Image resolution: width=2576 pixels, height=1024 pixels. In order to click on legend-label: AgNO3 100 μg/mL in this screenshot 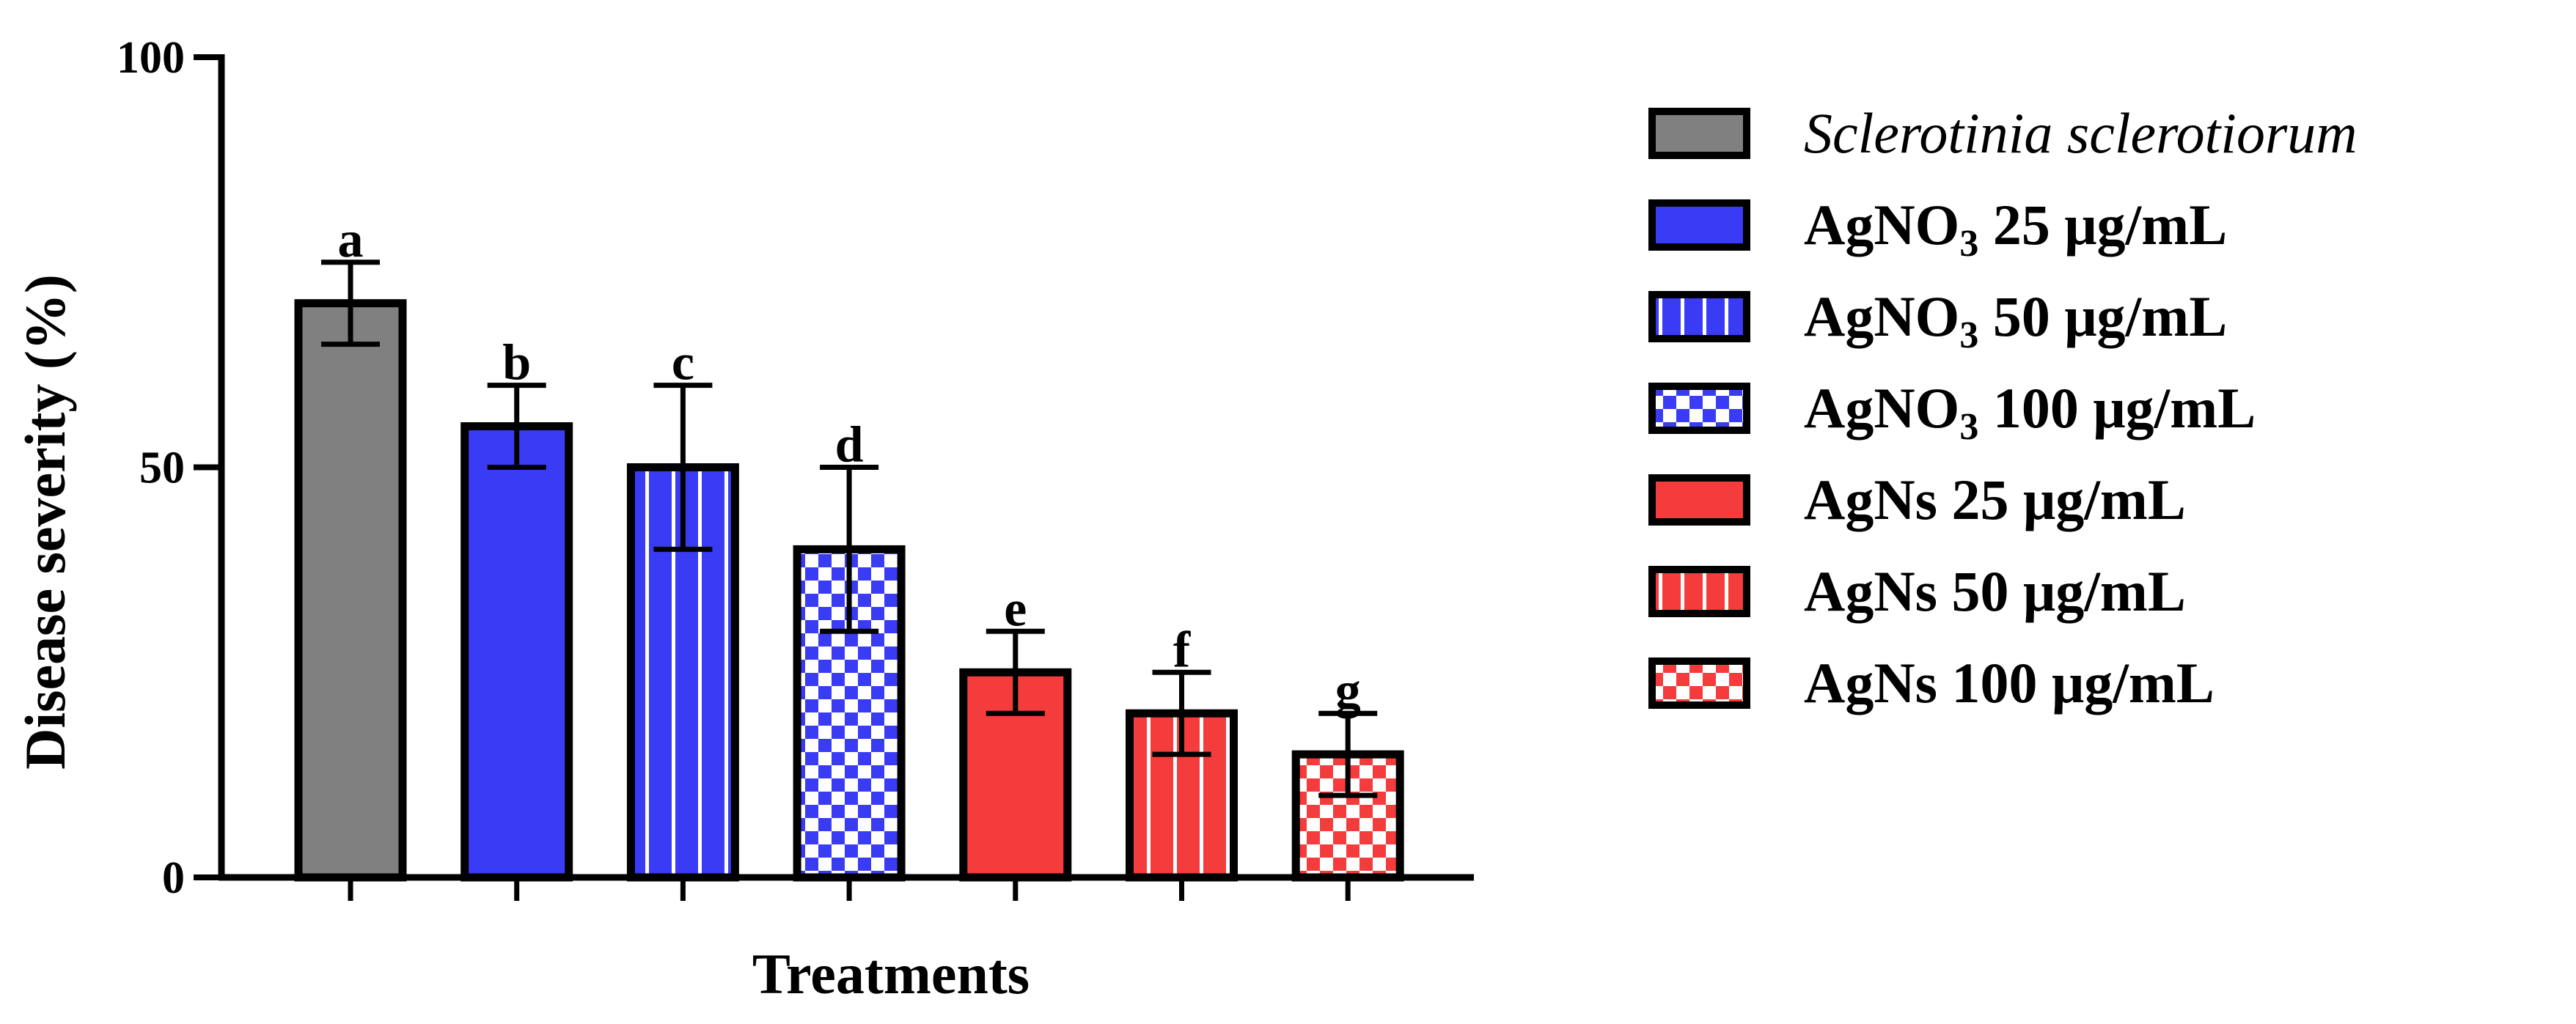, I will do `click(2030, 412)`.